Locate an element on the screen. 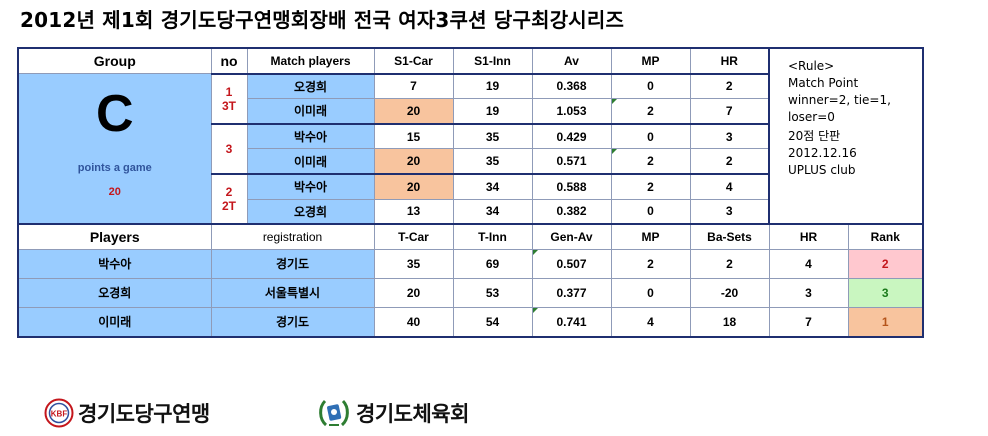 The width and height of the screenshot is (988, 436). av-value: 0.382 is located at coordinates (571, 212).